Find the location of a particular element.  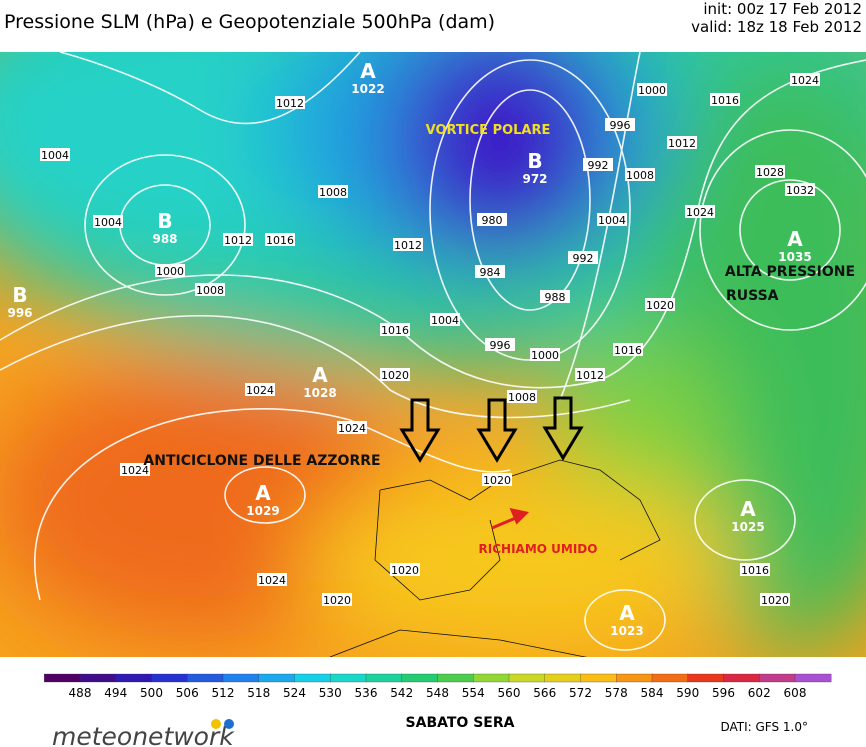

annotation: ANTICICLONE DELLE AZZORRE is located at coordinates (261, 461).